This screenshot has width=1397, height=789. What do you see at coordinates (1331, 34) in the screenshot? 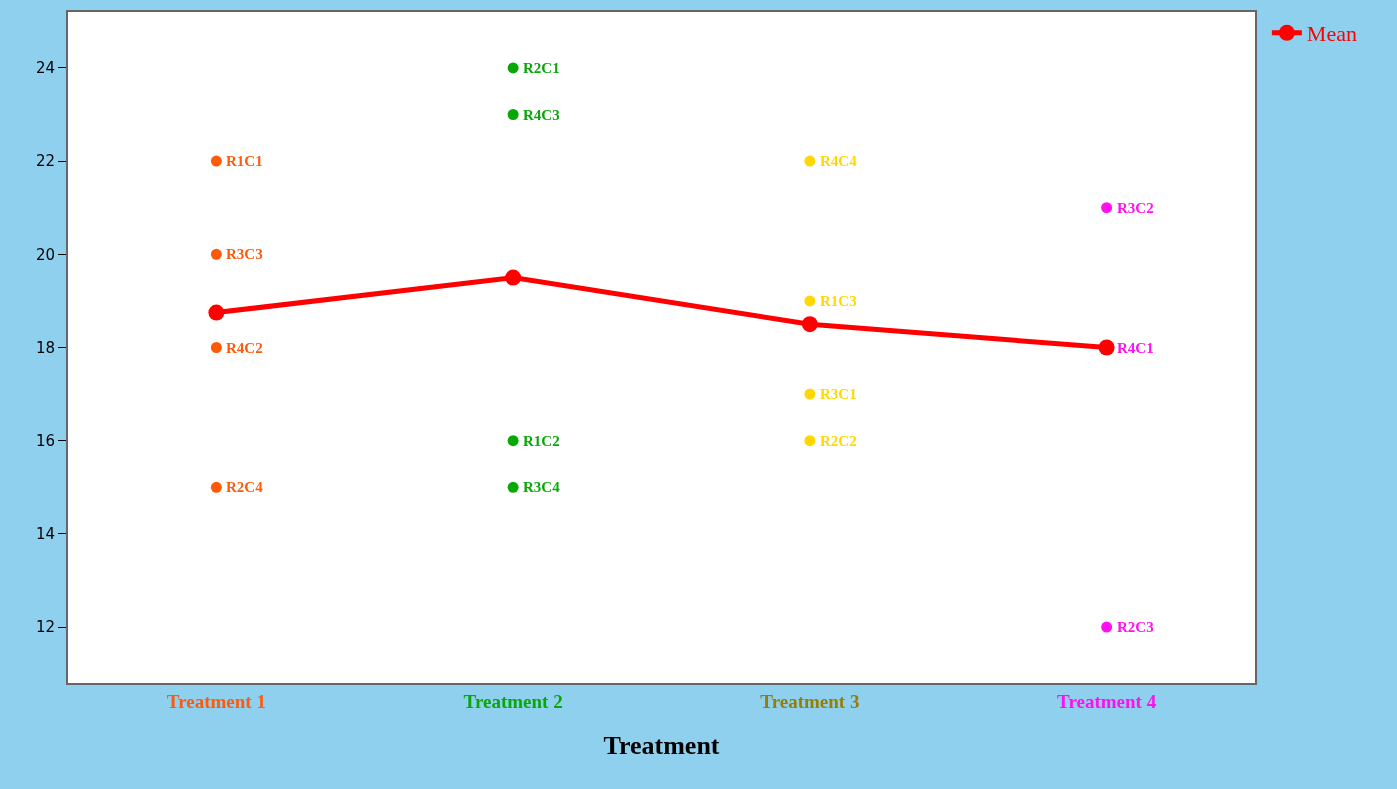
I see `legend-label: Mean` at bounding box center [1331, 34].